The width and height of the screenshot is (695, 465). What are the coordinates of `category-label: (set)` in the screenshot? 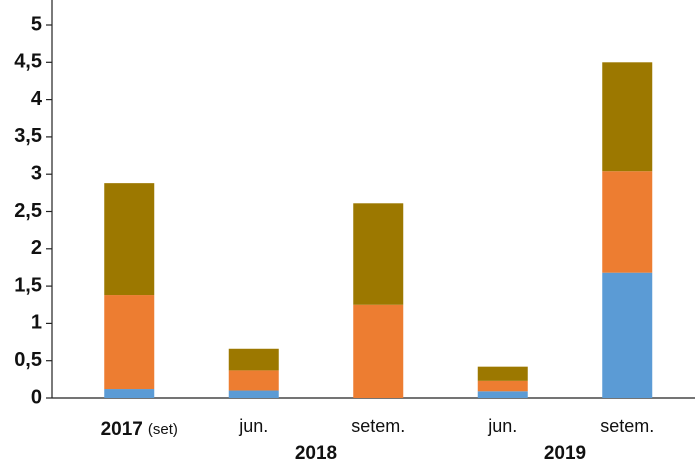 It's located at (163, 429).